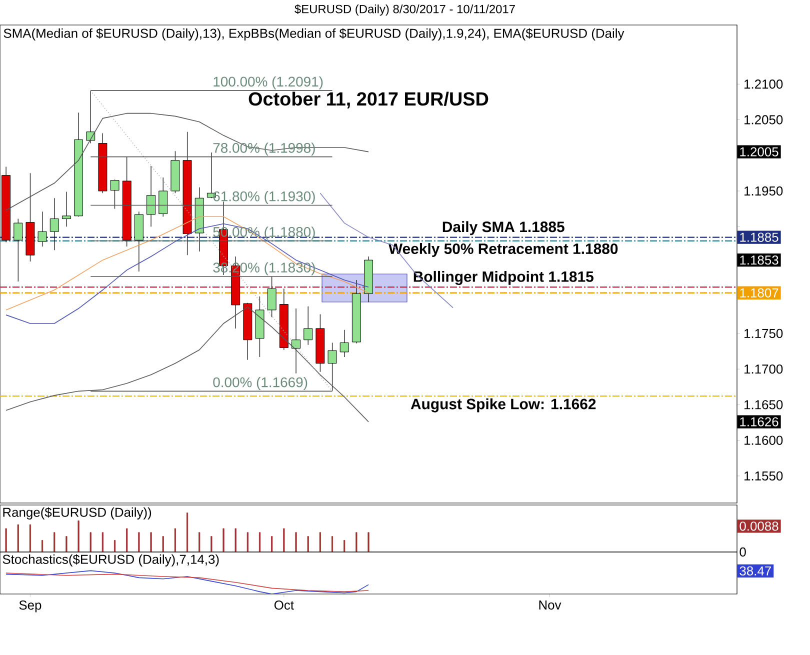  What do you see at coordinates (268, 83) in the screenshot?
I see `series-label: 100.00% (1.2091)` at bounding box center [268, 83].